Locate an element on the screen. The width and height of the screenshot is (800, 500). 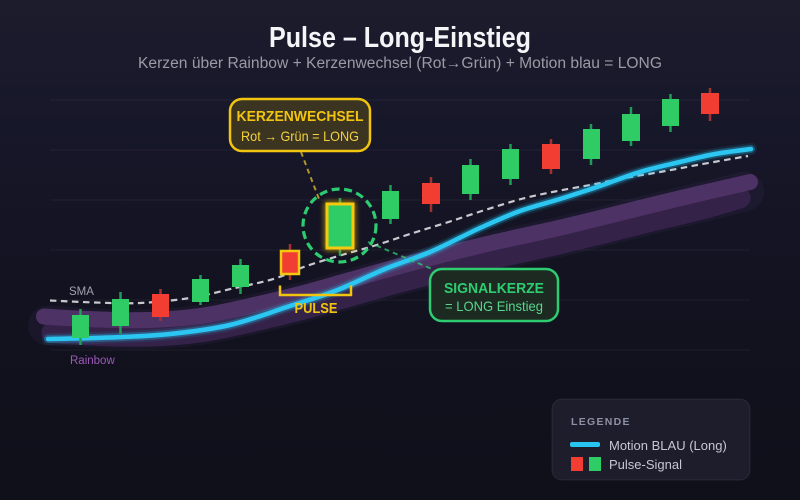
svg-text: SIGNALKERZE is located at coordinates (494, 288).